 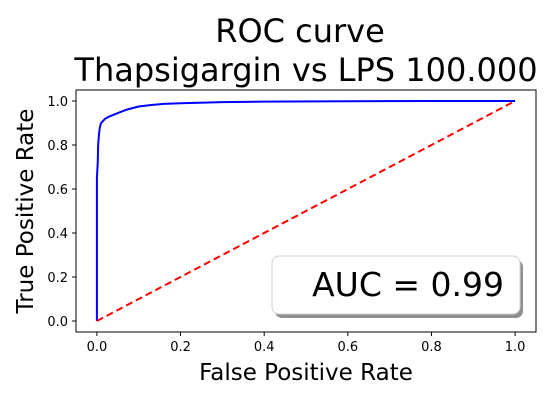 I want to click on y-tick-label: 0.8, so click(x=57, y=146).